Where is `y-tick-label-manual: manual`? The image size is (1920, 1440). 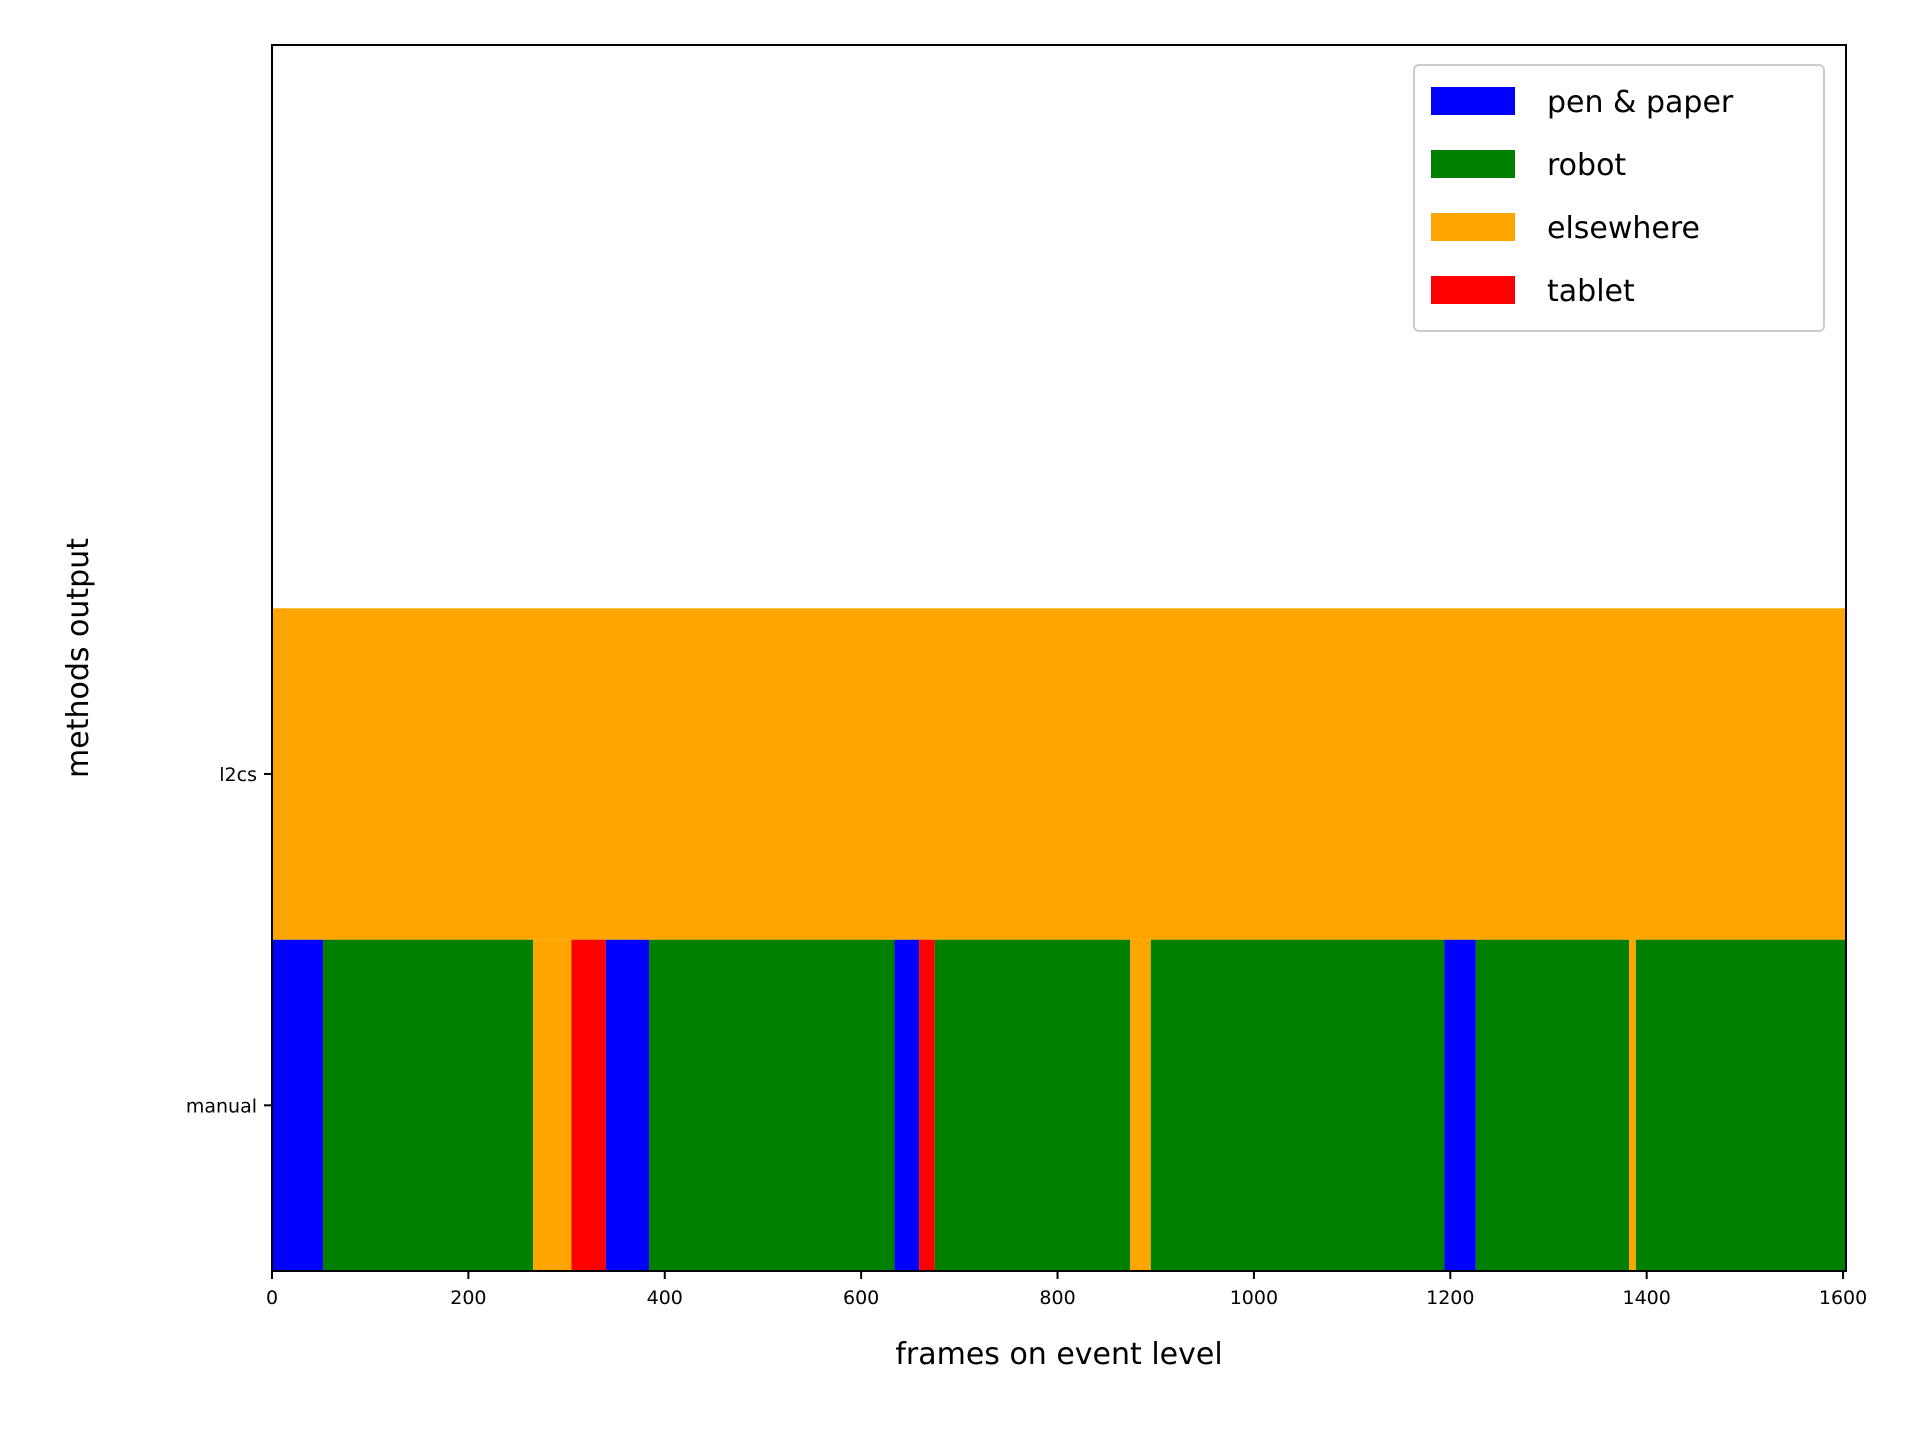
y-tick-label-manual: manual is located at coordinates (221, 1106).